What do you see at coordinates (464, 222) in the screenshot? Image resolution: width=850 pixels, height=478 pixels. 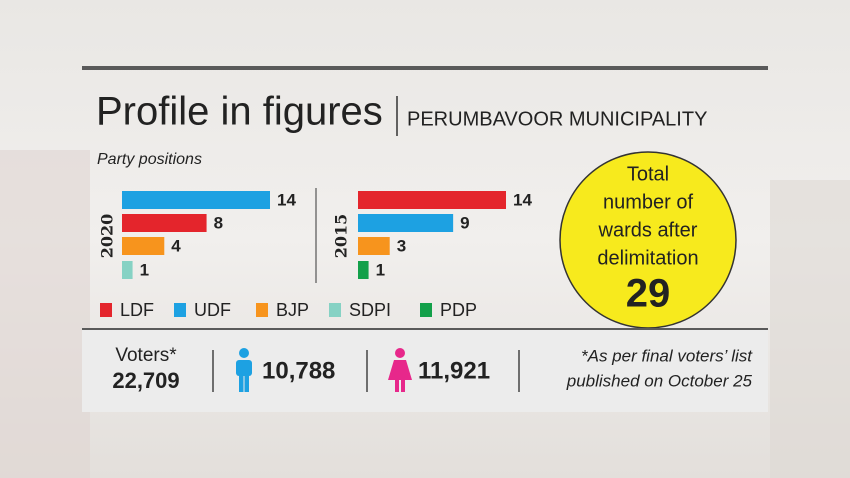 I see `value-label: 9` at bounding box center [464, 222].